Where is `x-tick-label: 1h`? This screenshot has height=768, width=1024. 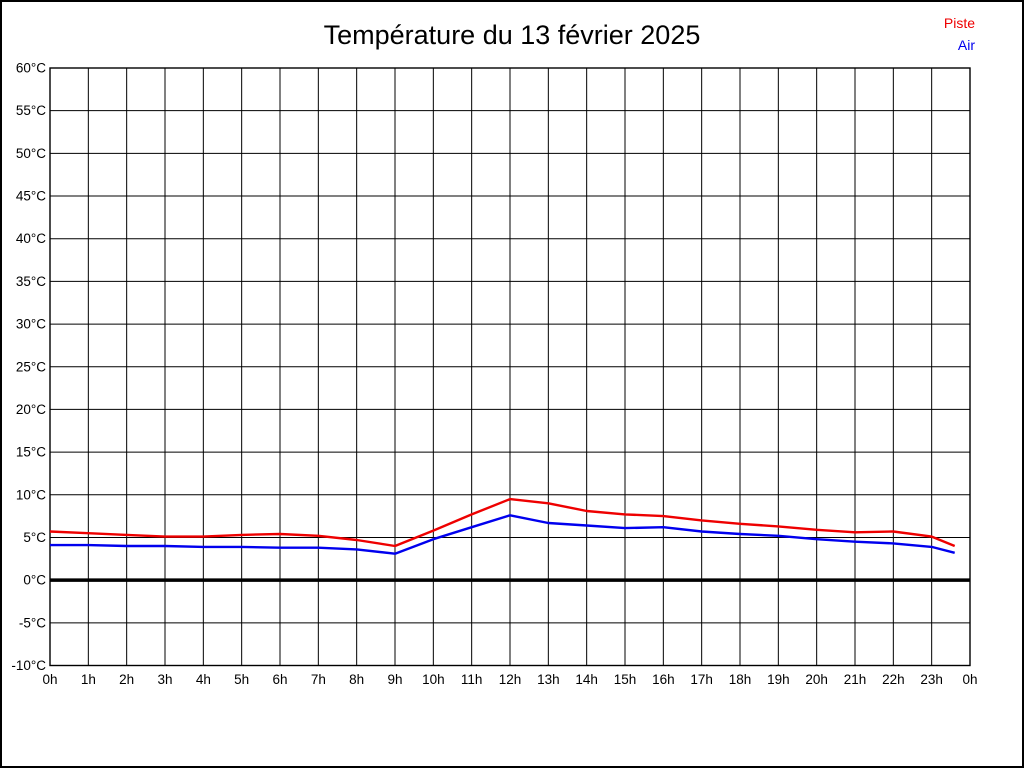
x-tick-label: 1h is located at coordinates (88, 679).